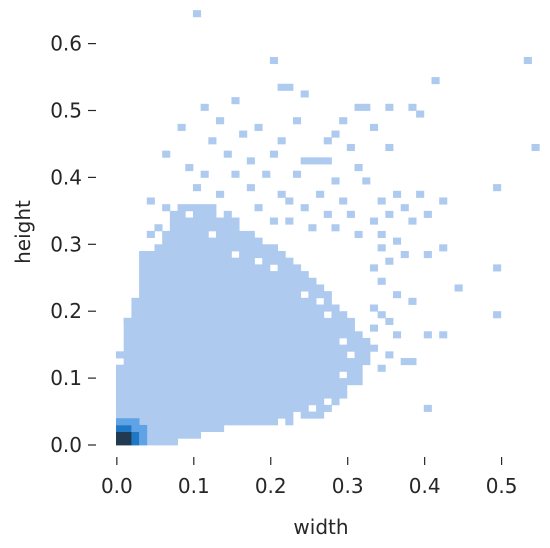 Image resolution: width=550 pixels, height=548 pixels. Describe the element at coordinates (117, 486) in the screenshot. I see `x-tick-label: 0.0` at that location.